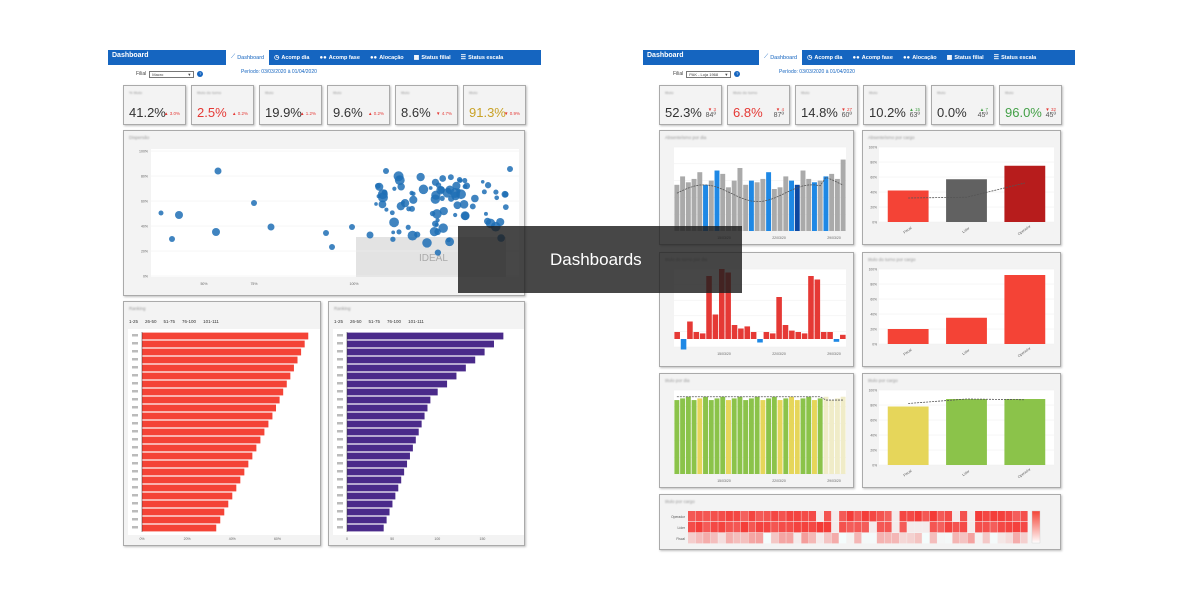 This screenshot has width=1200, height=600. What do you see at coordinates (873, 270) in the screenshot?
I see `tick-label: 100%` at bounding box center [873, 270].